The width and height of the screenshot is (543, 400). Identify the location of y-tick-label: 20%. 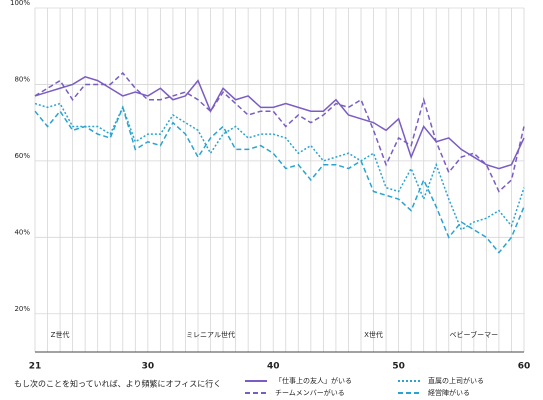
(22, 309).